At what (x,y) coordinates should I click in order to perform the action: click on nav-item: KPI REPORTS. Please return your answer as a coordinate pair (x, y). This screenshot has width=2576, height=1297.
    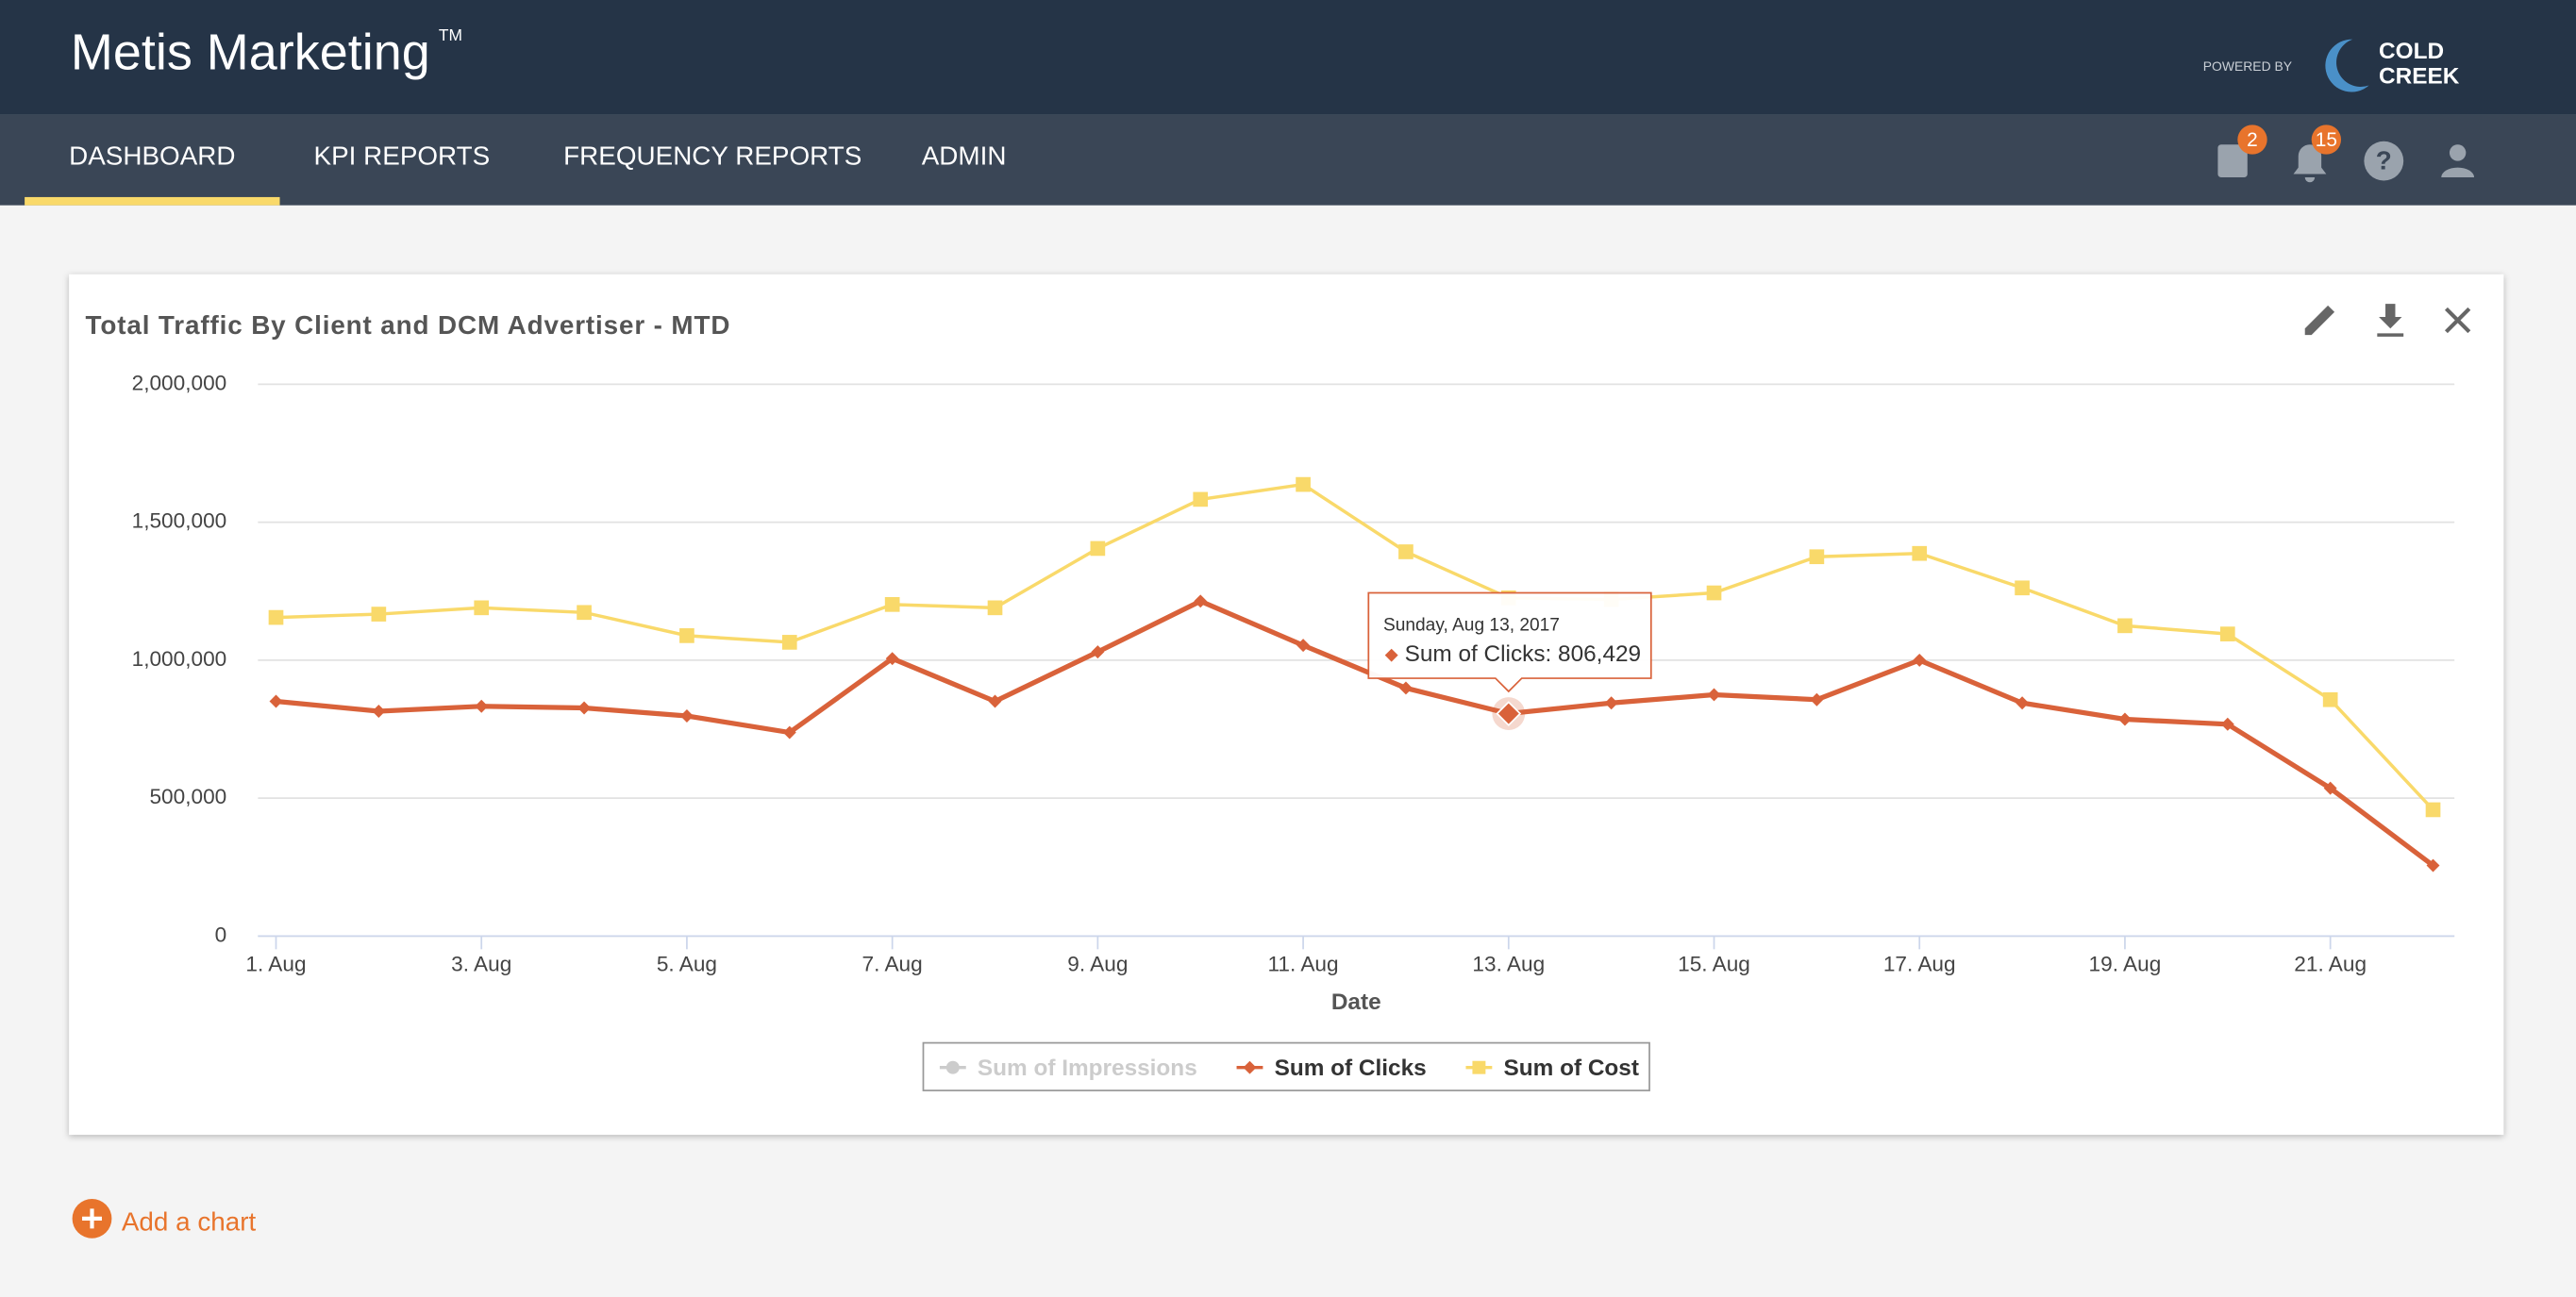
    Looking at the image, I should click on (402, 156).